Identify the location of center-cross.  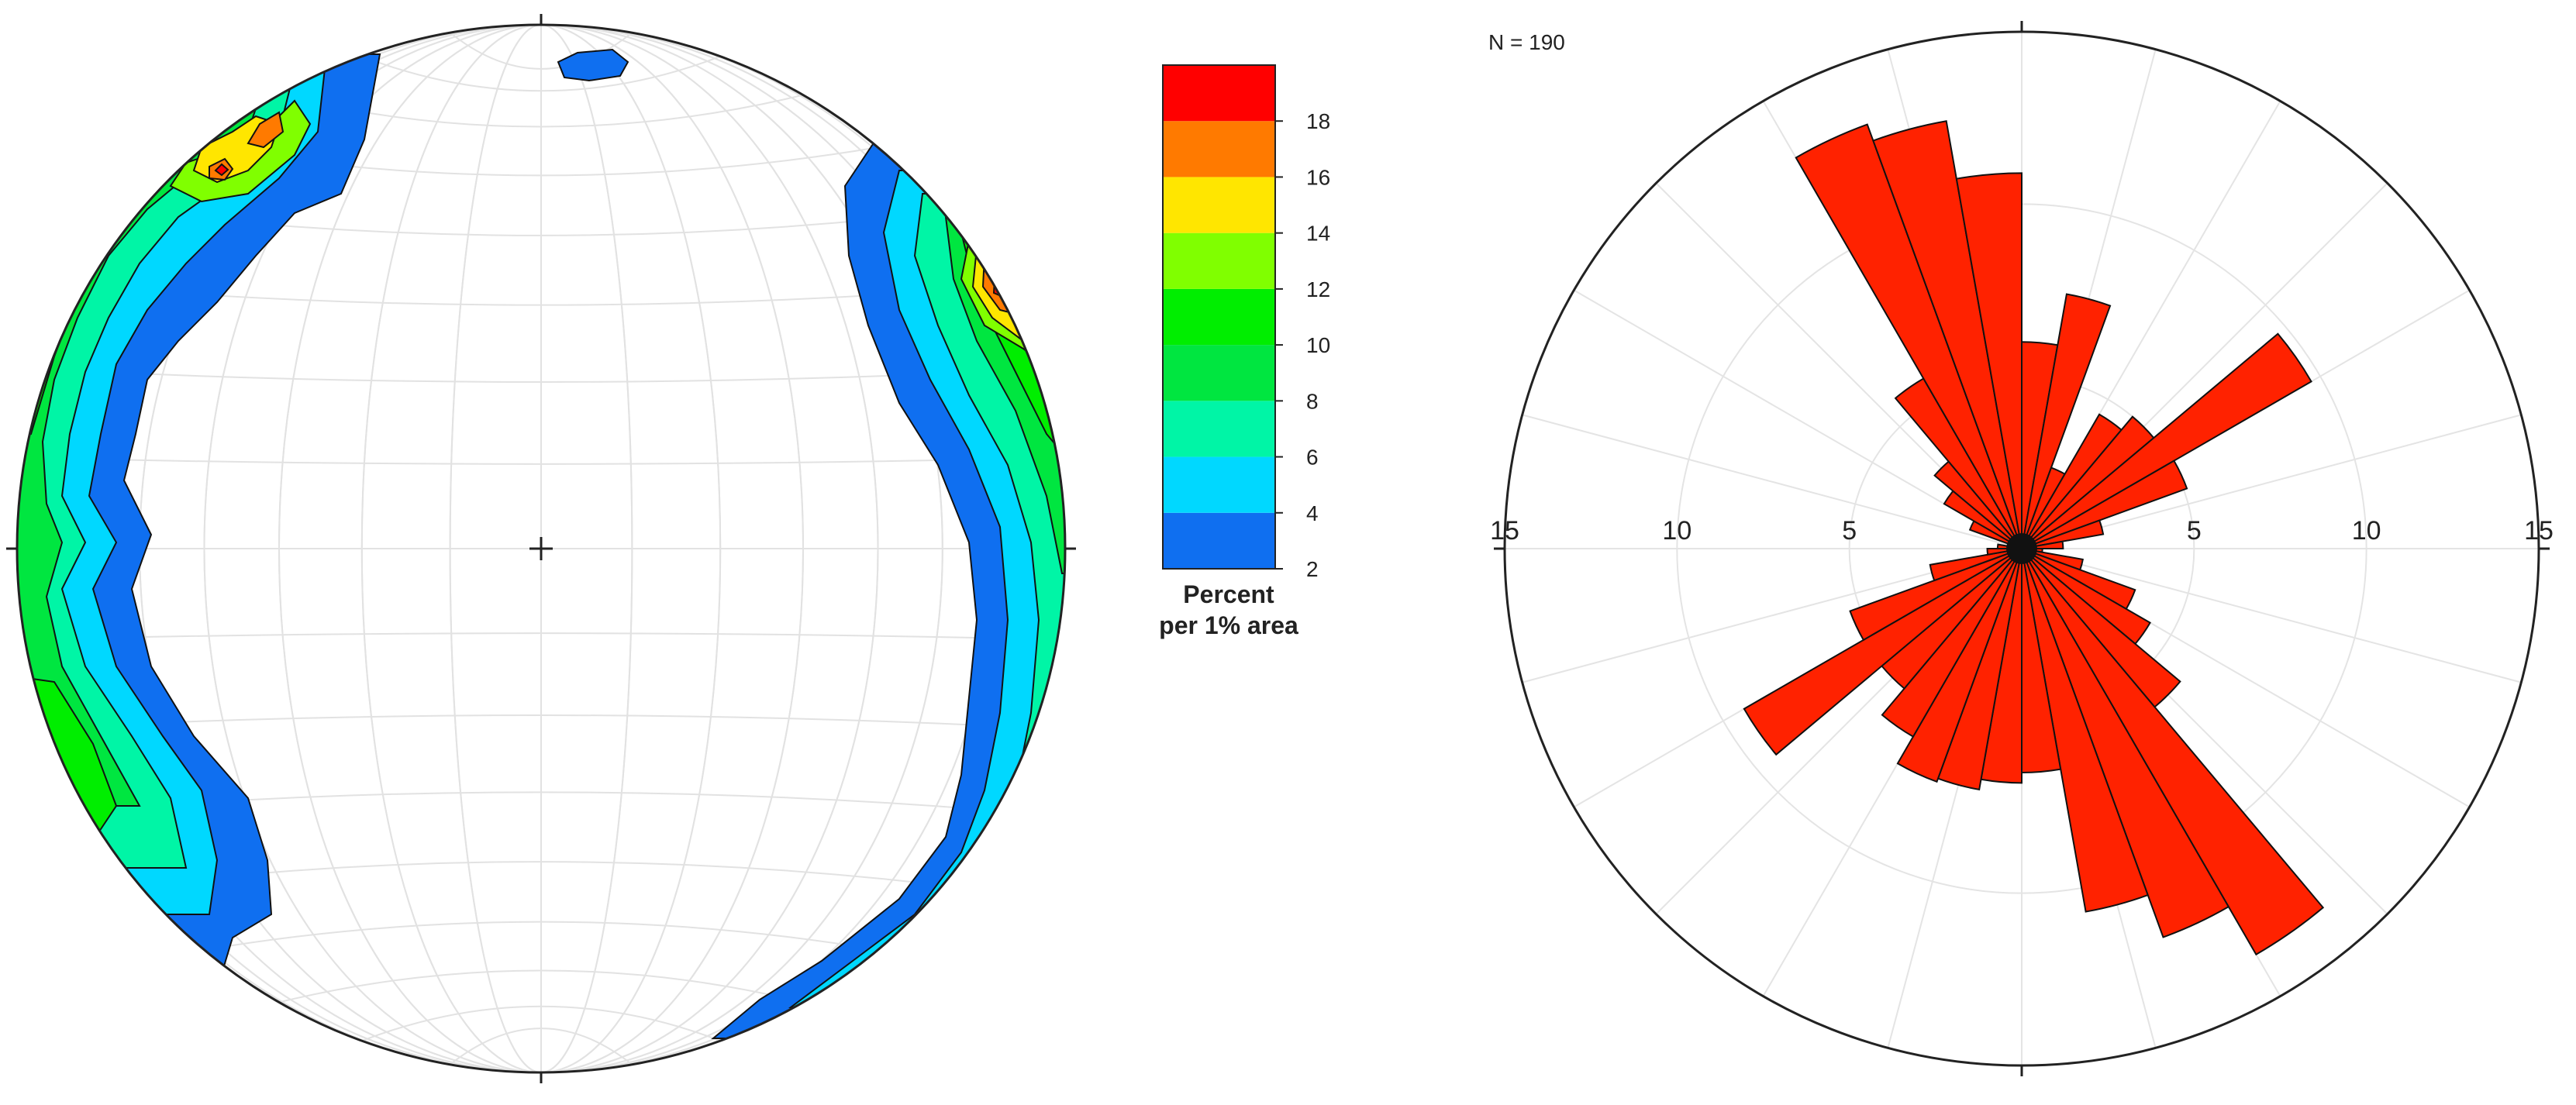
(541, 548).